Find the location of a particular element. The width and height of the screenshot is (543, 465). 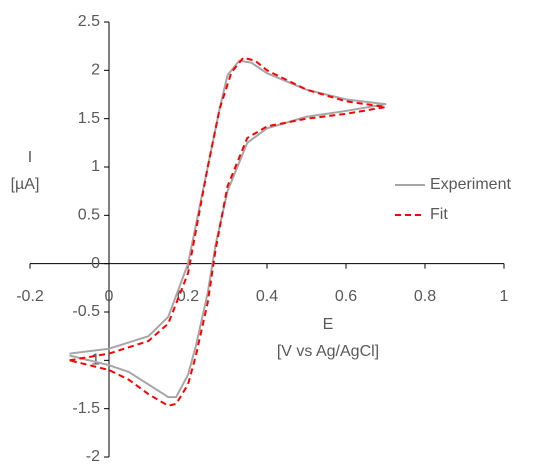

x-tick-label: 1 is located at coordinates (504, 296).